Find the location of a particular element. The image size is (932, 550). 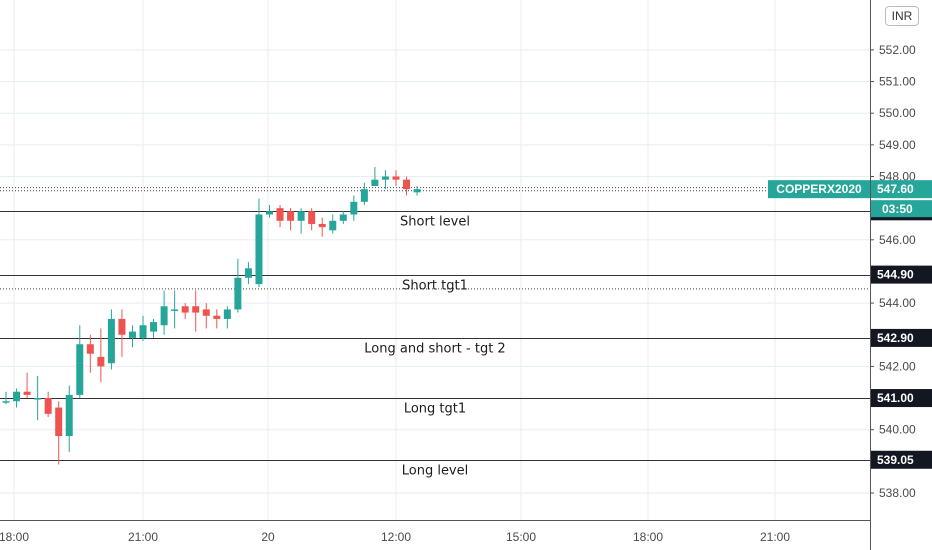

countdown-tag is located at coordinates (901, 209).